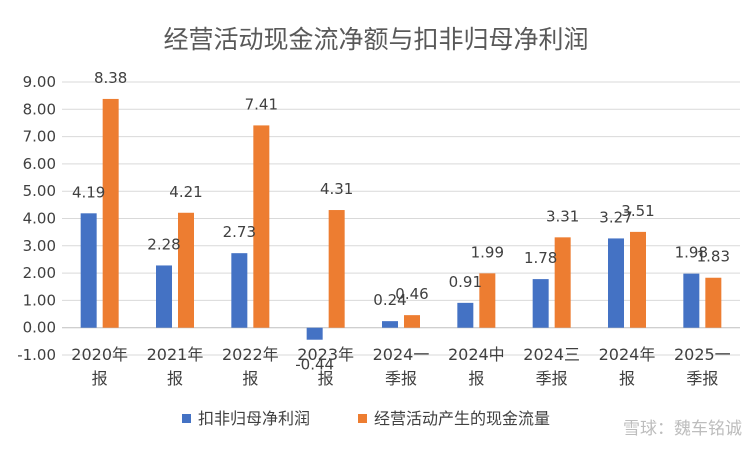 The height and width of the screenshot is (452, 752). Describe the element at coordinates (39, 109) in the screenshot. I see `y-tick-label: 8.00` at that location.